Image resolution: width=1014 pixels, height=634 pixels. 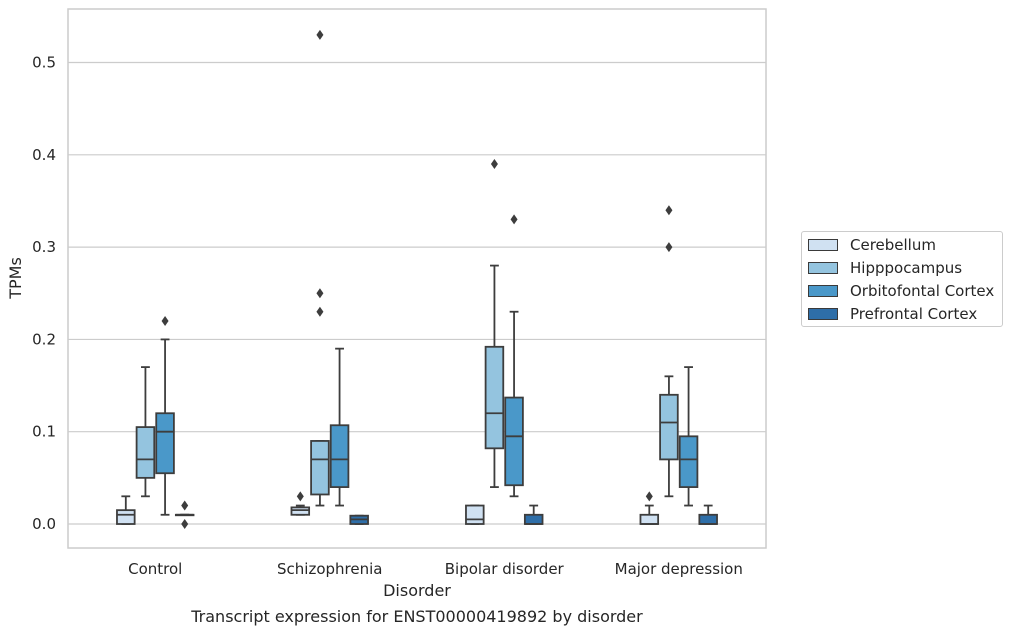 What do you see at coordinates (44, 432) in the screenshot?
I see `y-tick-label: 0.1` at bounding box center [44, 432].